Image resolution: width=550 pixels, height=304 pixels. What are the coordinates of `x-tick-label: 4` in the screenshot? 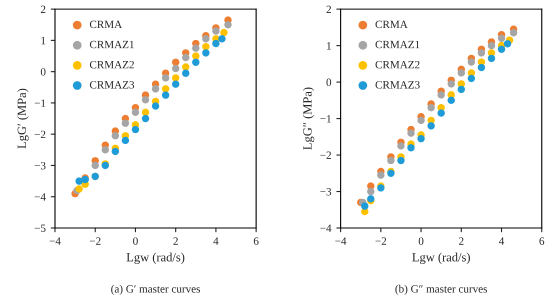 It's located at (216, 241).